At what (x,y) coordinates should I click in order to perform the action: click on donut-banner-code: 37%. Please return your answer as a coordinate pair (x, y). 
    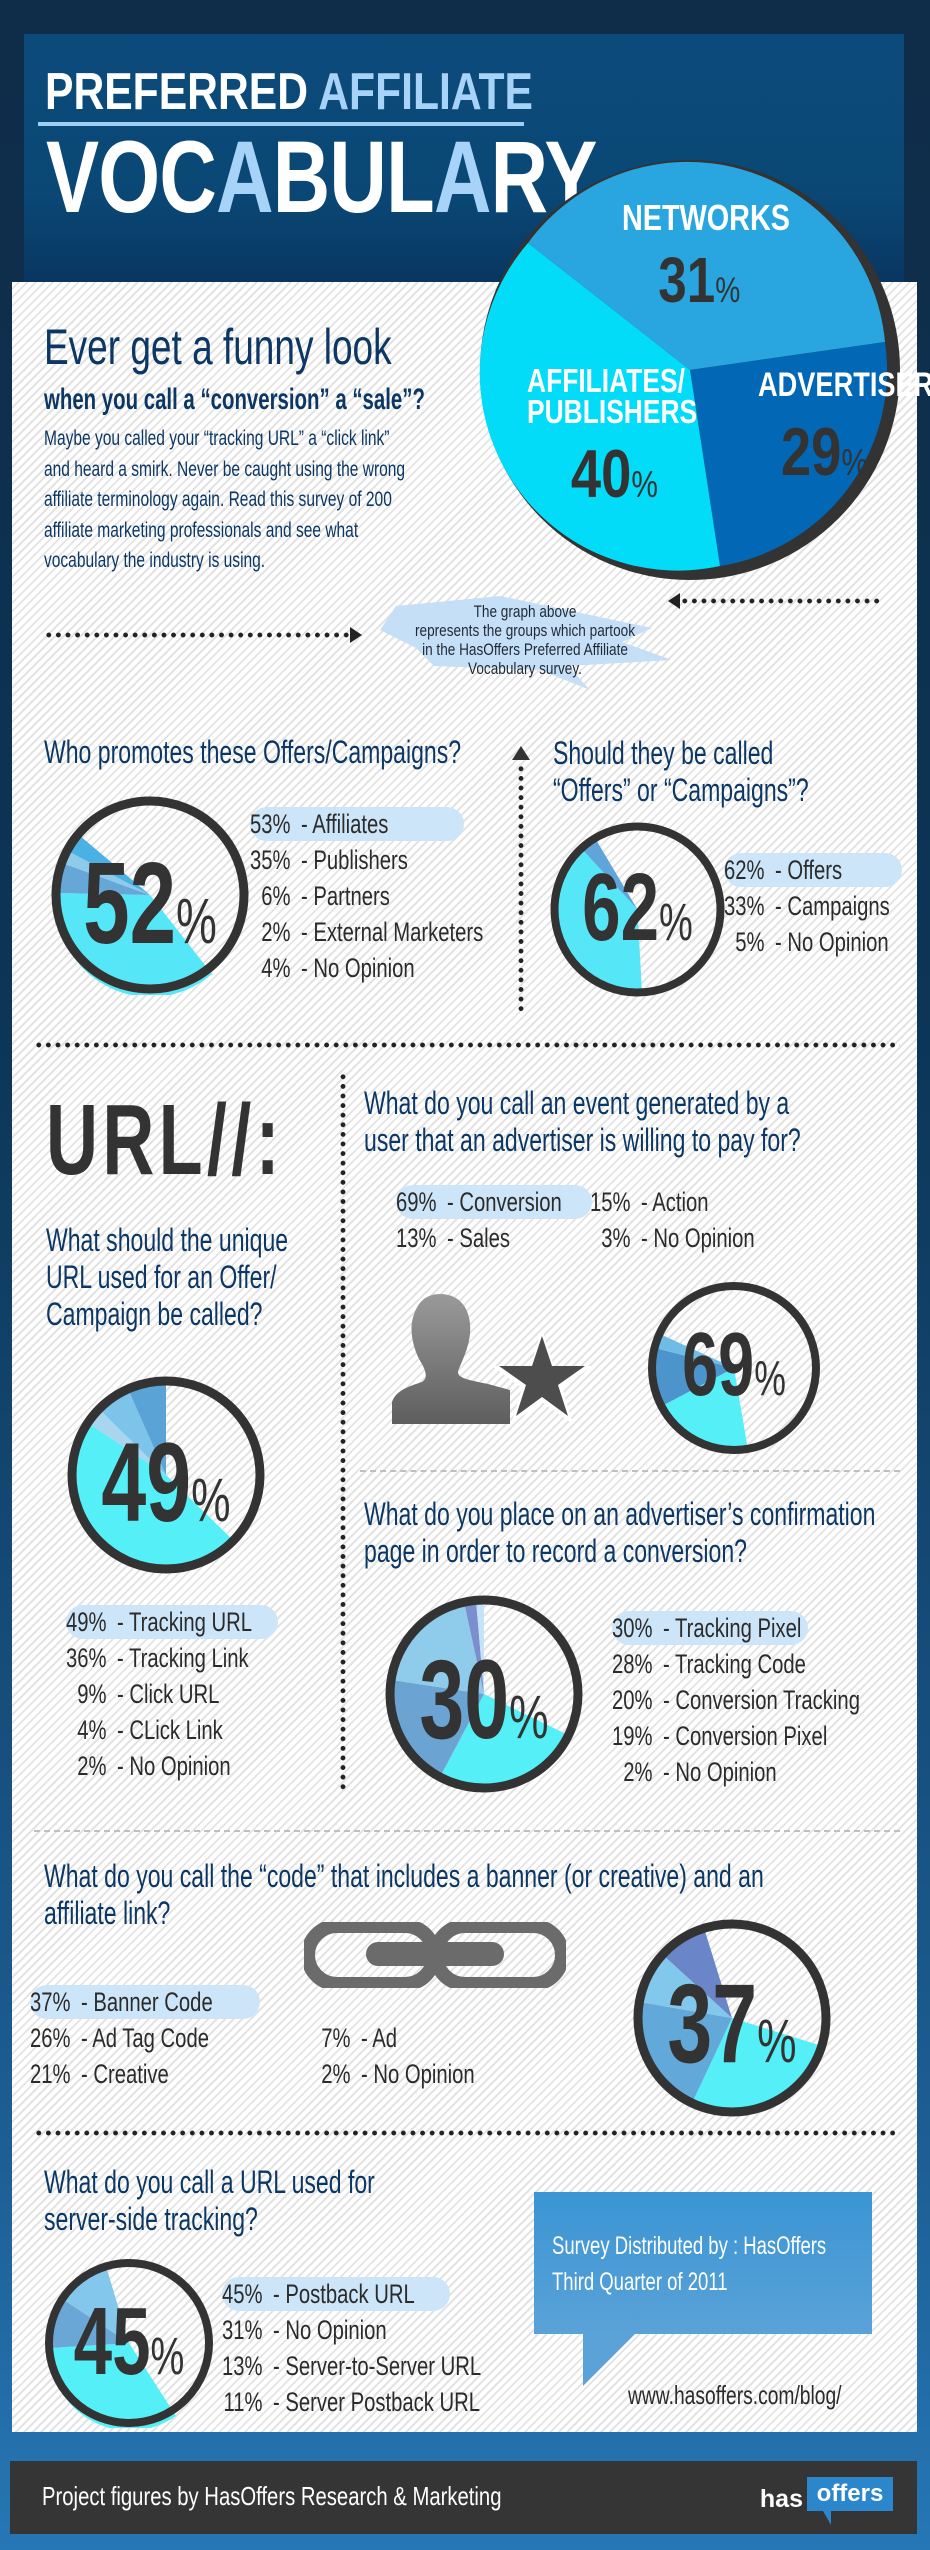
    Looking at the image, I should click on (732, 2018).